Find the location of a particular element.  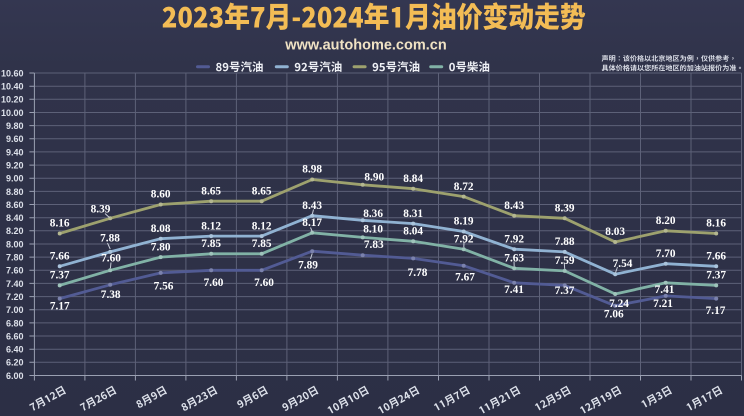

svg-text: 8.84 is located at coordinates (413, 179).